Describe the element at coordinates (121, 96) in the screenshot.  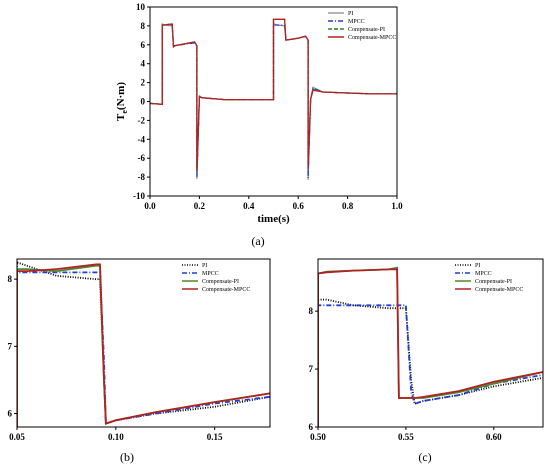
I see `y-axis-title-unit: (N·m)` at that location.